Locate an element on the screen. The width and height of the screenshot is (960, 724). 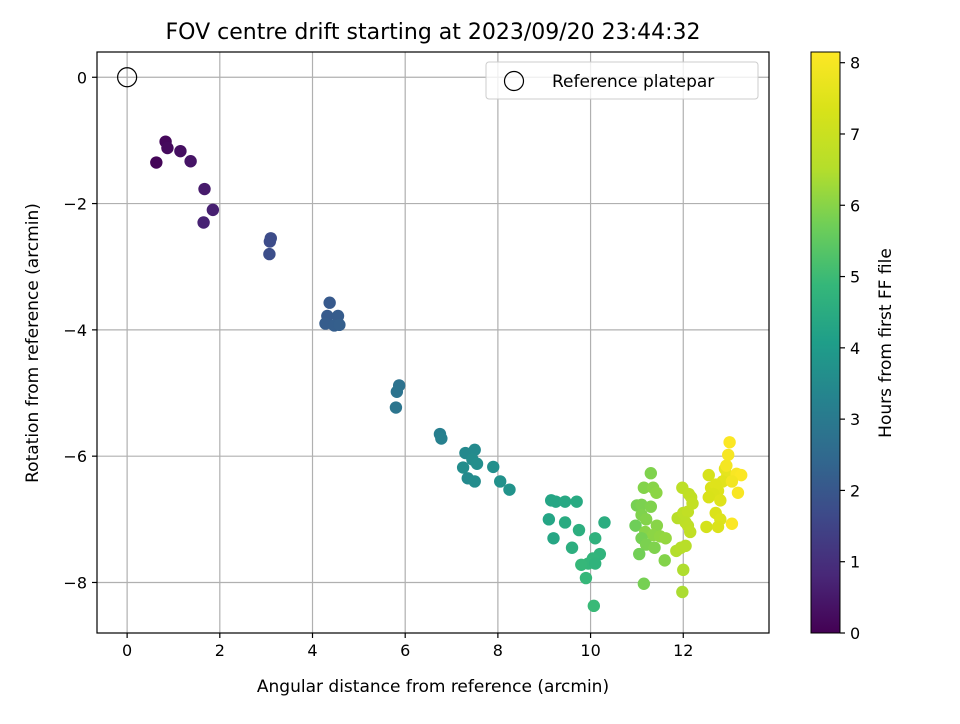
colorbar-tick-label: 2 is located at coordinates (855, 490).